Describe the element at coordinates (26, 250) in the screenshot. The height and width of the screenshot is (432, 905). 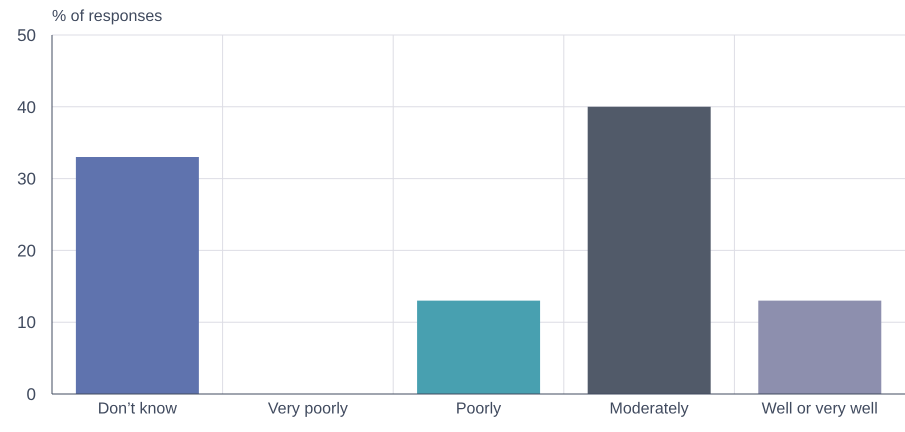
I see `y-tick-label: 20` at that location.